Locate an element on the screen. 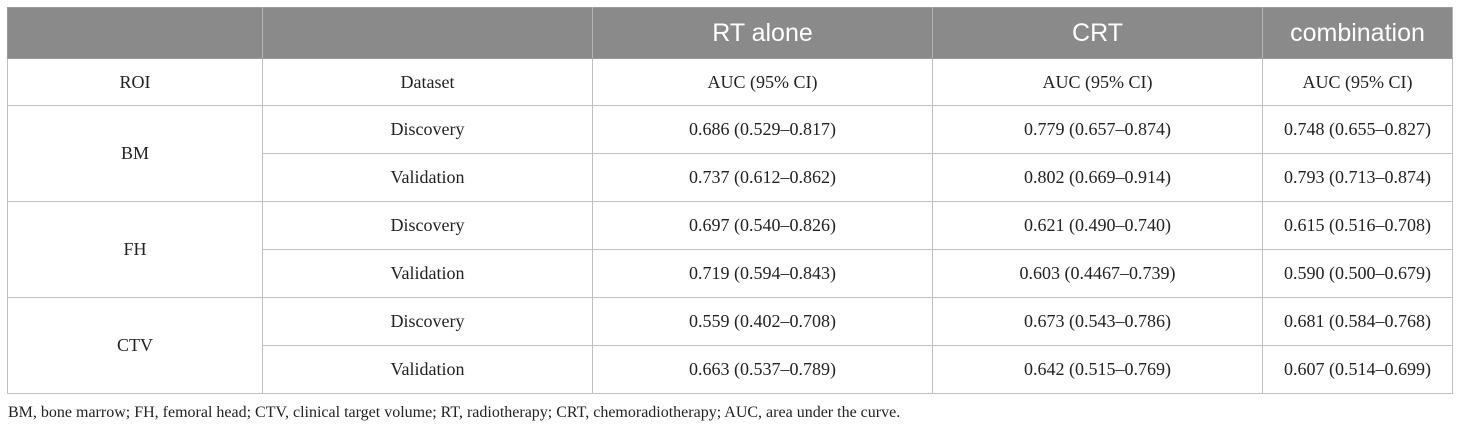 The width and height of the screenshot is (1460, 434). auc-crt-cell: 0.673 (0.543–0.786) is located at coordinates (1097, 321).